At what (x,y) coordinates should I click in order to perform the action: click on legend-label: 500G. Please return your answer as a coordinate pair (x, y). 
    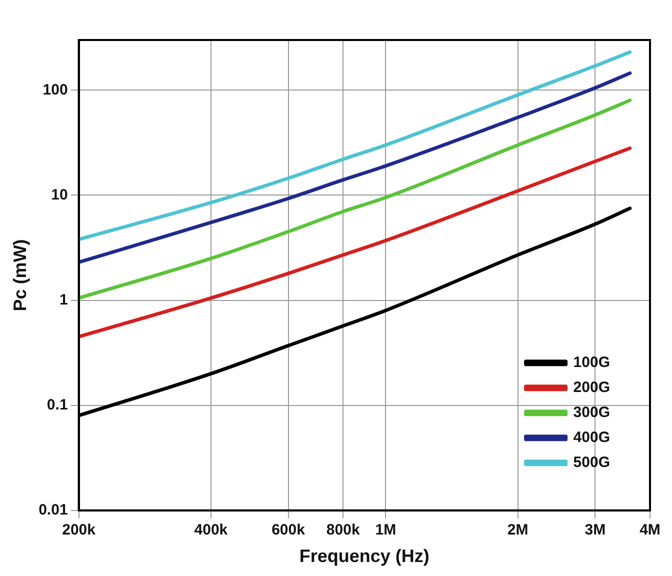
    Looking at the image, I should click on (591, 463).